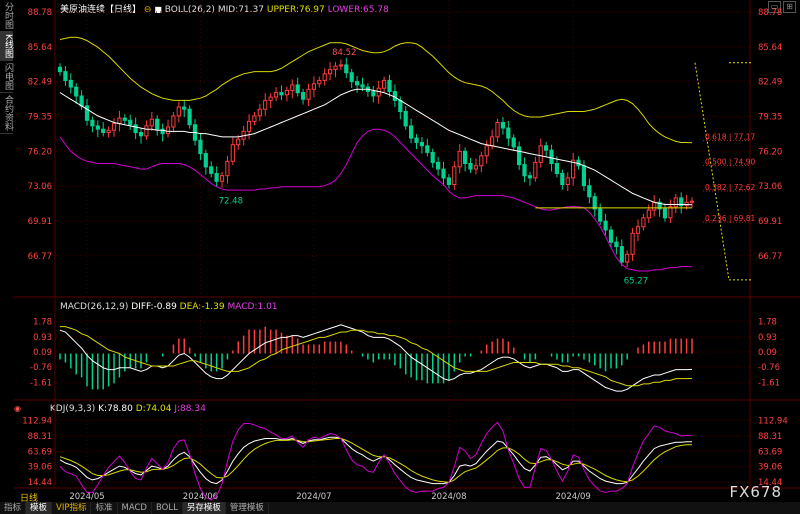 This screenshot has width=800, height=514. I want to click on tab-macd: MACD, so click(135, 508).